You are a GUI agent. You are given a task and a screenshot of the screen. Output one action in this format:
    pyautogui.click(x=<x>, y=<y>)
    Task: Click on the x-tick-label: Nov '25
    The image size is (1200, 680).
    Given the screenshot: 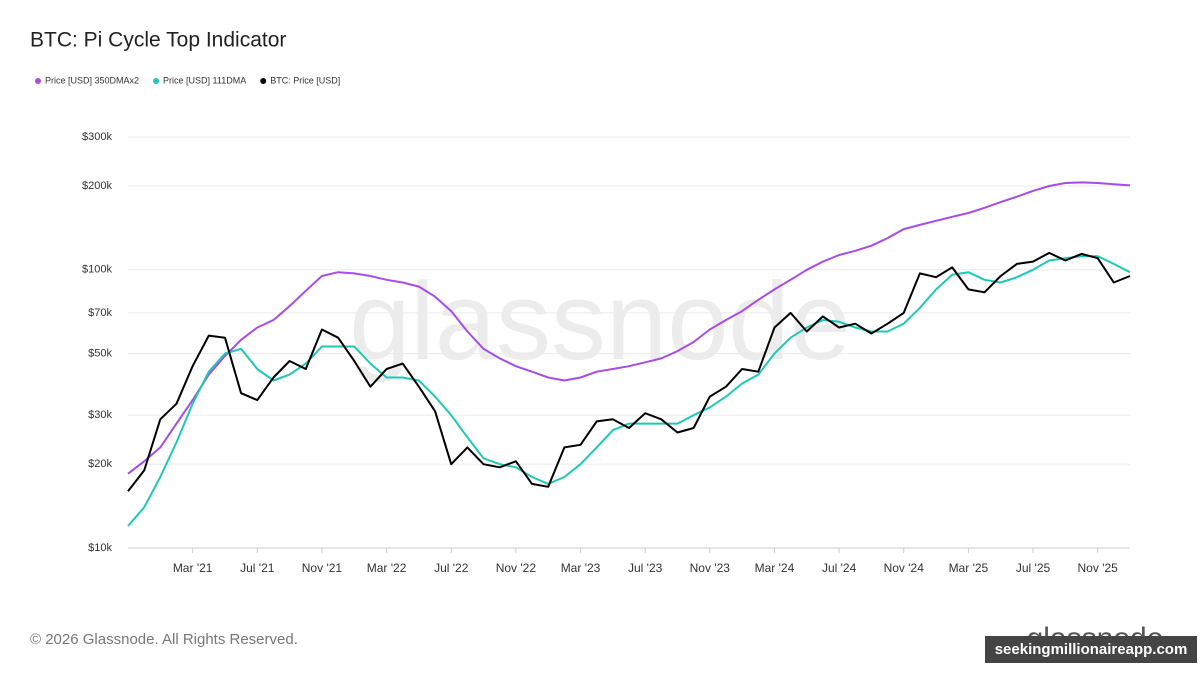 What is the action you would take?
    pyautogui.click(x=1098, y=568)
    